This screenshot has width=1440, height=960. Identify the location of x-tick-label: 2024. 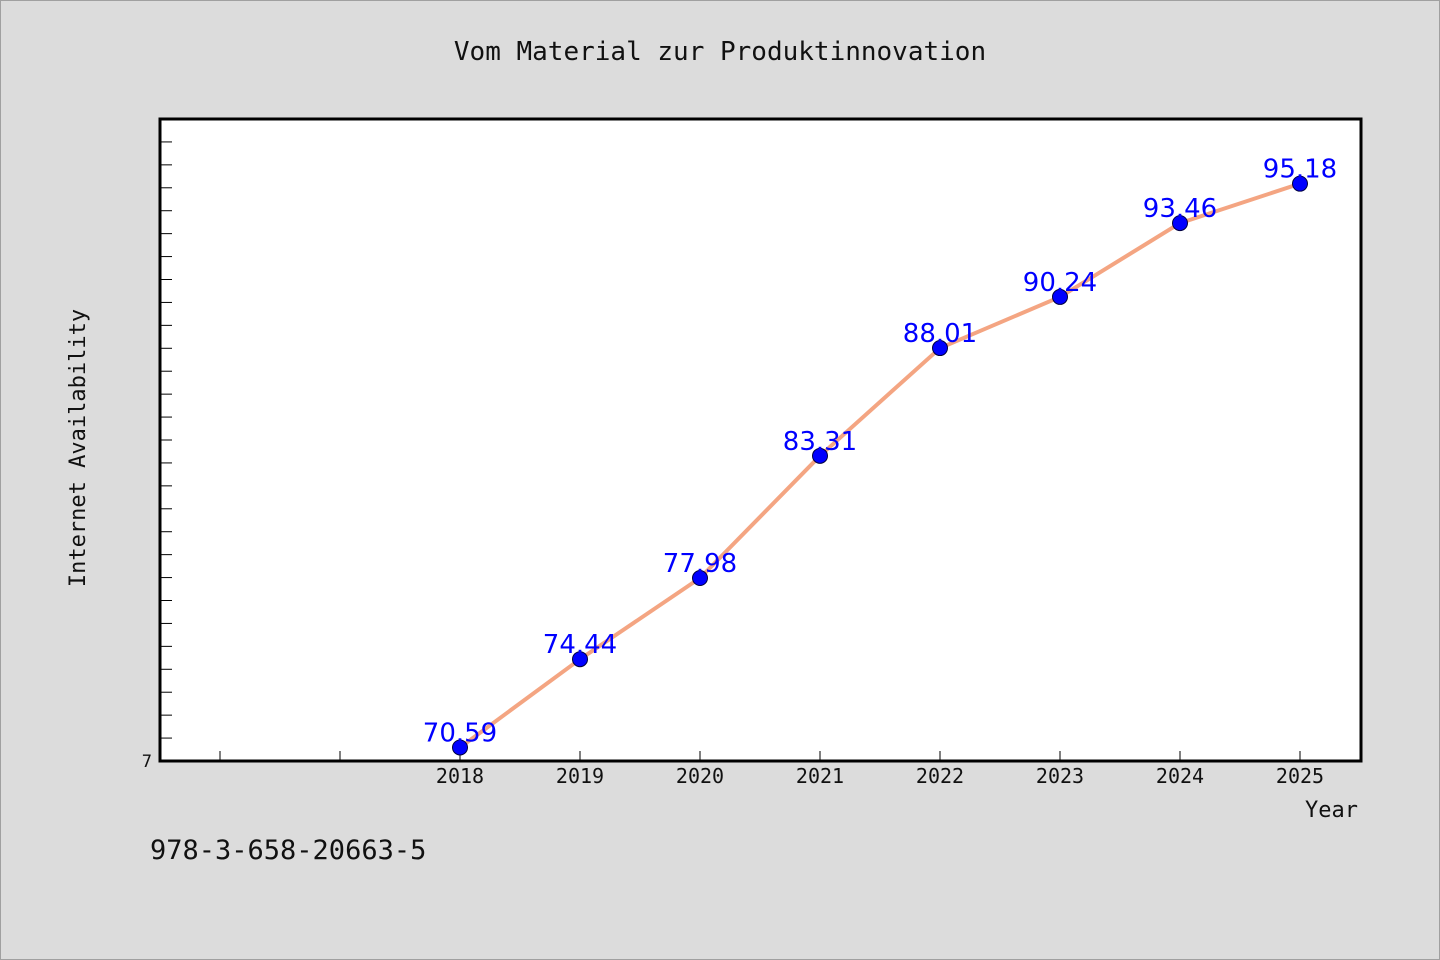
(1180, 776).